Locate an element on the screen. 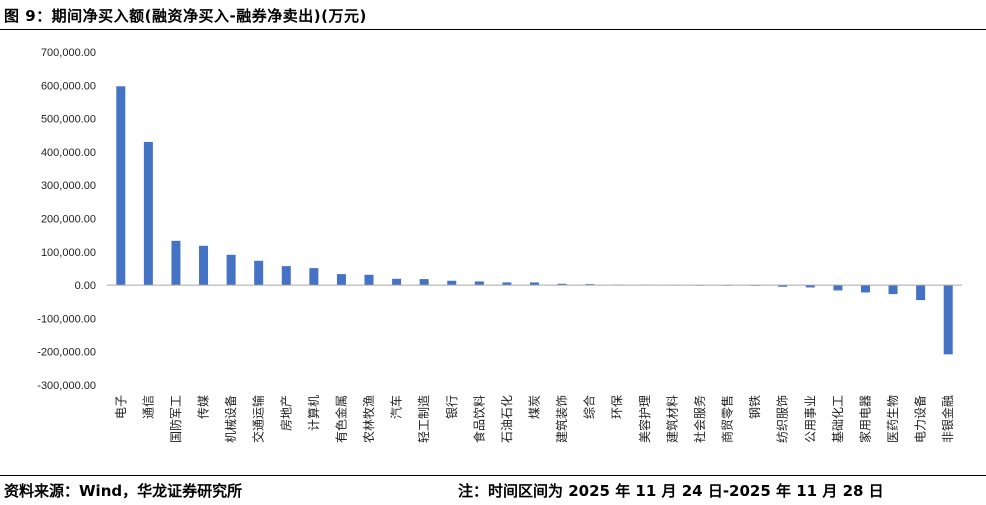  bar-汽车 is located at coordinates (397, 282).